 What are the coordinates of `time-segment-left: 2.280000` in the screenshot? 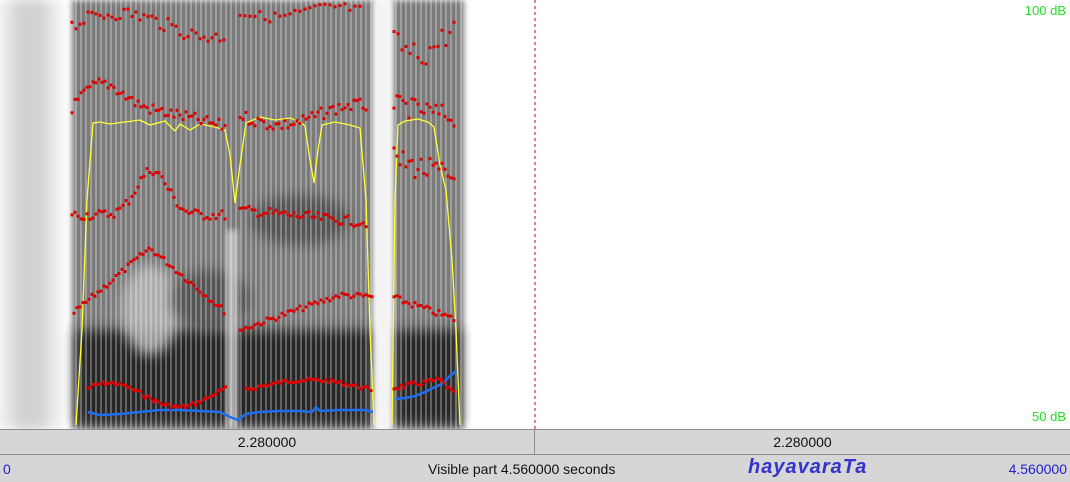 It's located at (267, 442).